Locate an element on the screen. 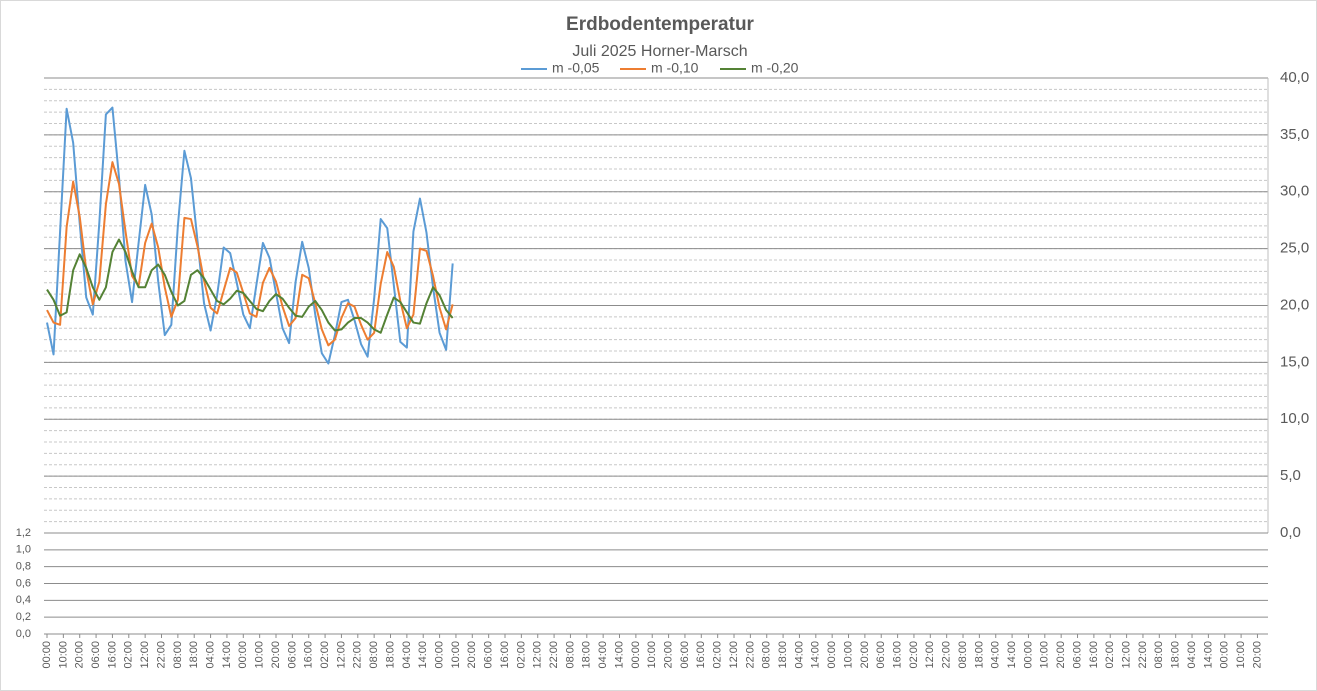  y-tick-label: 5,0 is located at coordinates (1290, 475).